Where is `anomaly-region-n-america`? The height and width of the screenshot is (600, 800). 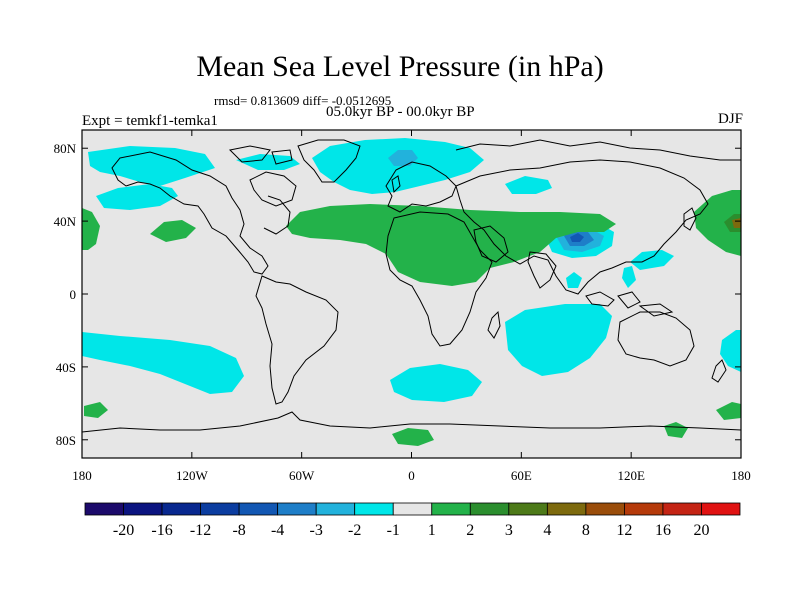
anomaly-region-n-america is located at coordinates (173, 231).